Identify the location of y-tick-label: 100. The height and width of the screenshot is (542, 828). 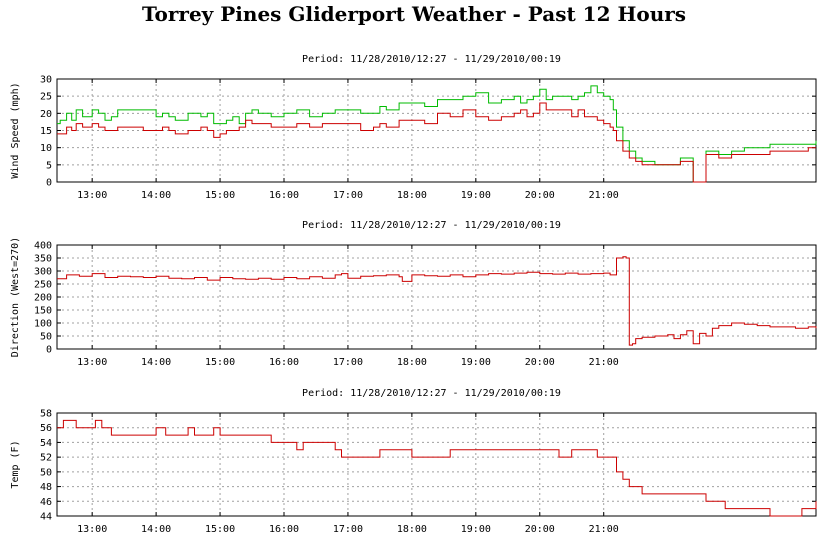
(43, 324).